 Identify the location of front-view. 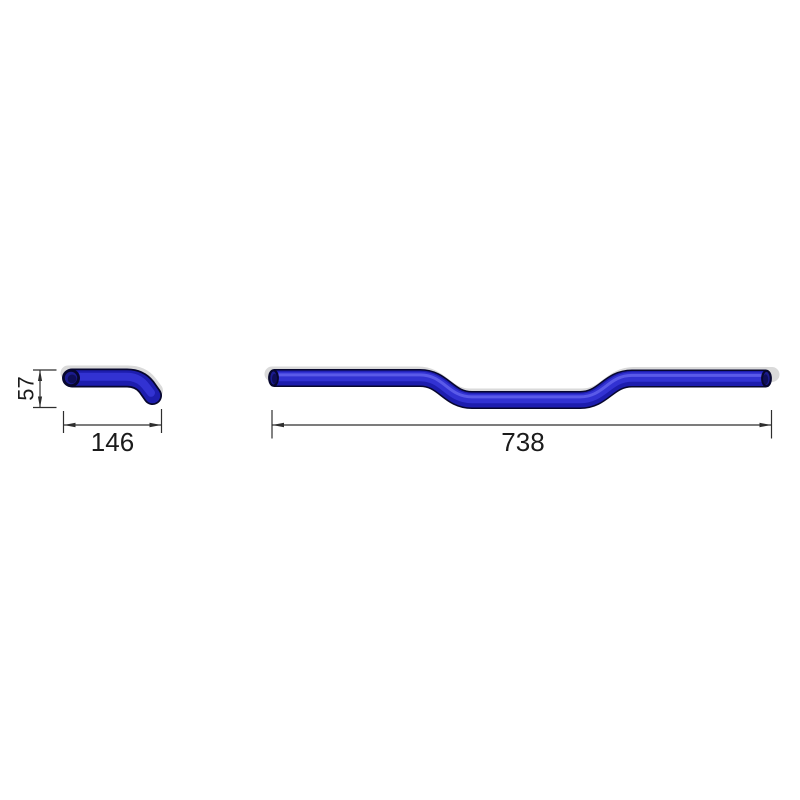
(522, 387).